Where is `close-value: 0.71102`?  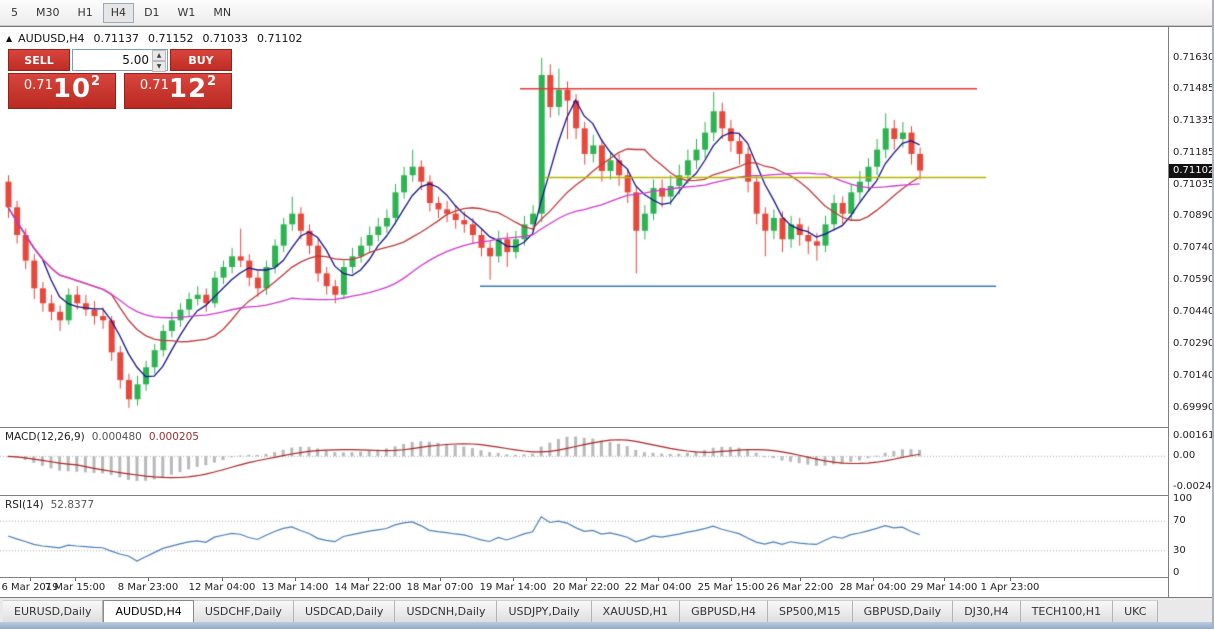
close-value: 0.71102 is located at coordinates (279, 38).